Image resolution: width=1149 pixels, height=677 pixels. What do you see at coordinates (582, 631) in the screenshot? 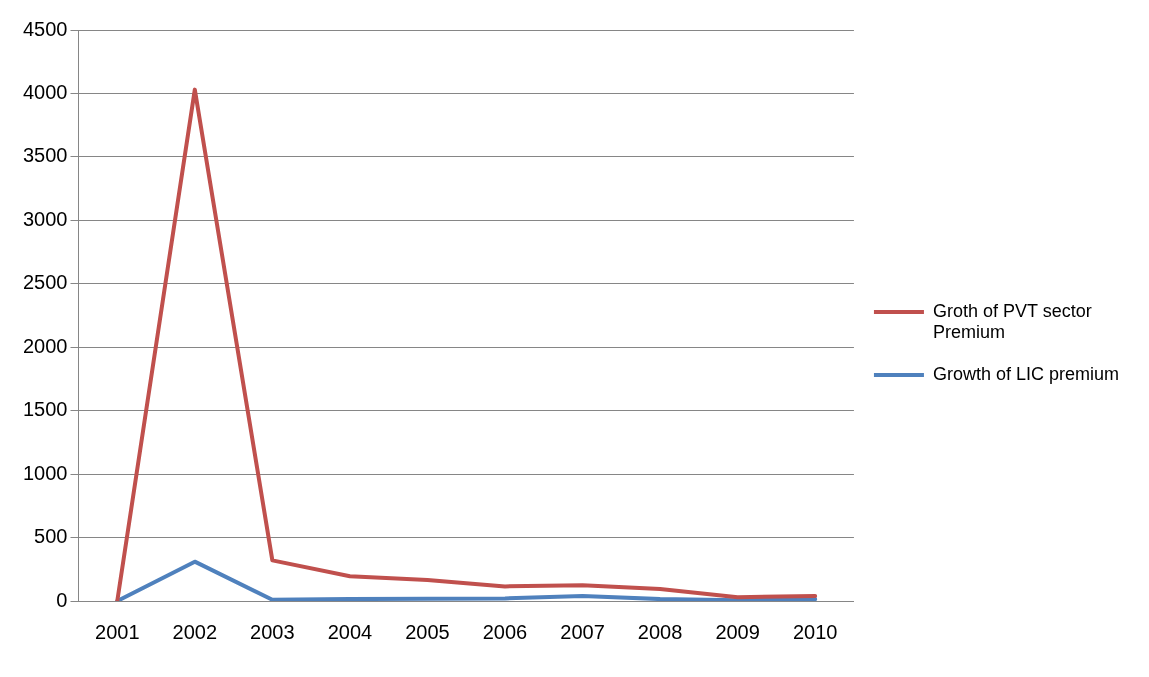
I see `x-tick-label: 2007` at bounding box center [582, 631].